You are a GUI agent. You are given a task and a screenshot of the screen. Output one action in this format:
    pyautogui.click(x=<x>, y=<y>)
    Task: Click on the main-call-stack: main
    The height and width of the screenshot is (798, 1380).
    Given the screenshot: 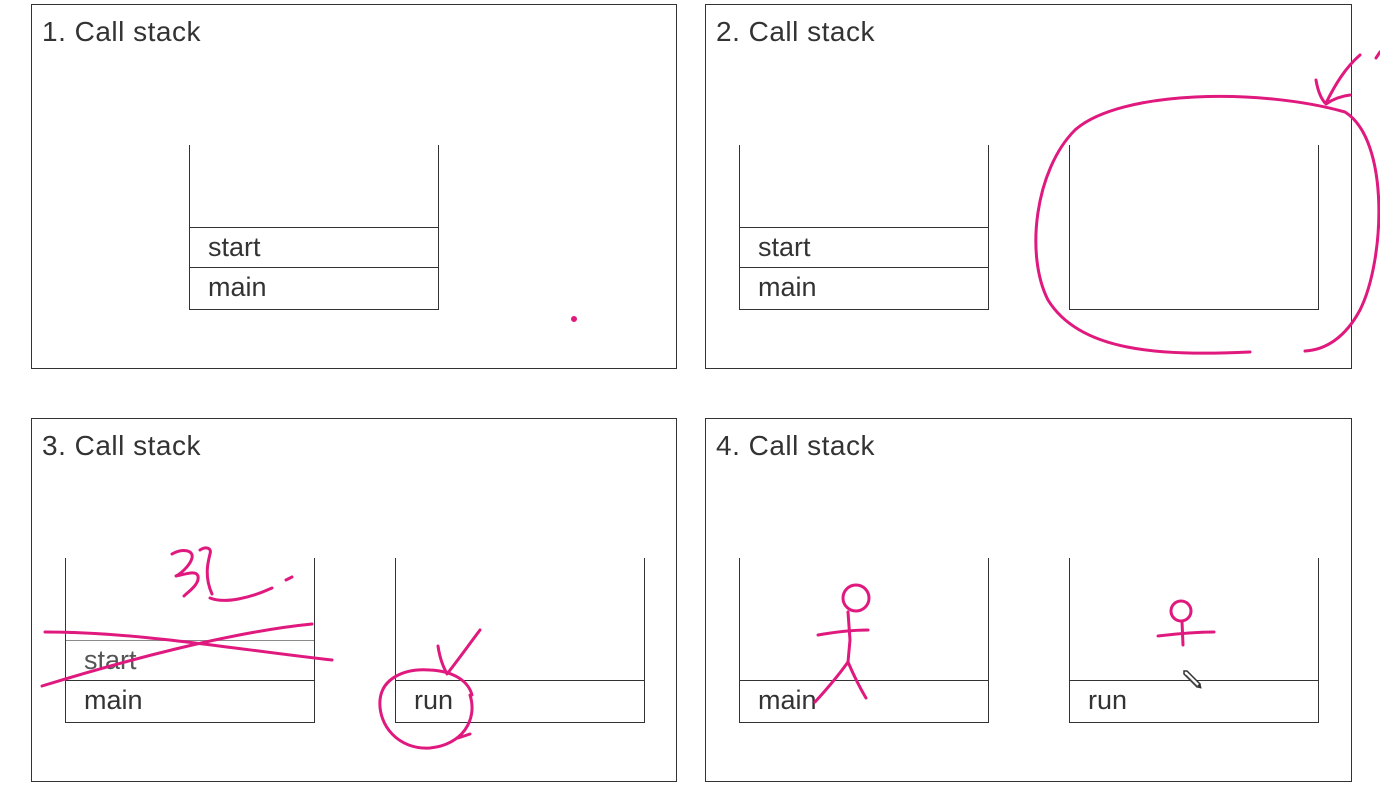 What is the action you would take?
    pyautogui.click(x=864, y=640)
    